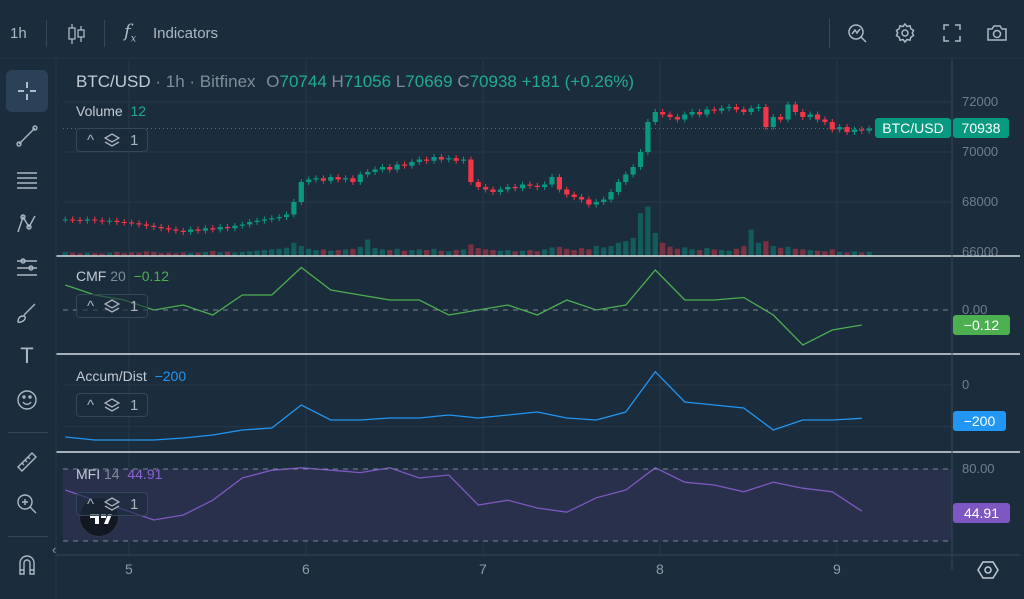 This screenshot has height=599, width=1024. Describe the element at coordinates (27, 504) in the screenshot. I see `zoom-in-icon` at that location.